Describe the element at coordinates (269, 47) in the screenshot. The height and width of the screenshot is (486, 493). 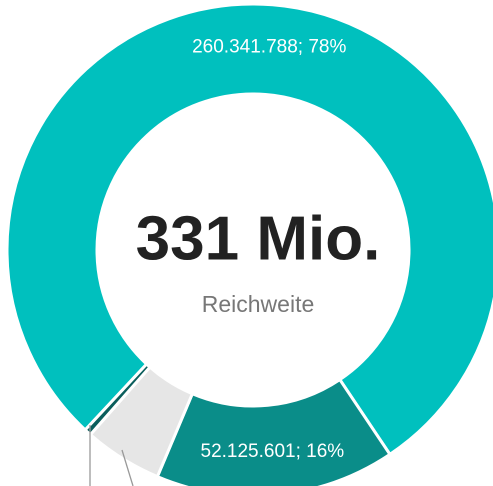
I see `data-label: 260.341.788; 78%` at that location.